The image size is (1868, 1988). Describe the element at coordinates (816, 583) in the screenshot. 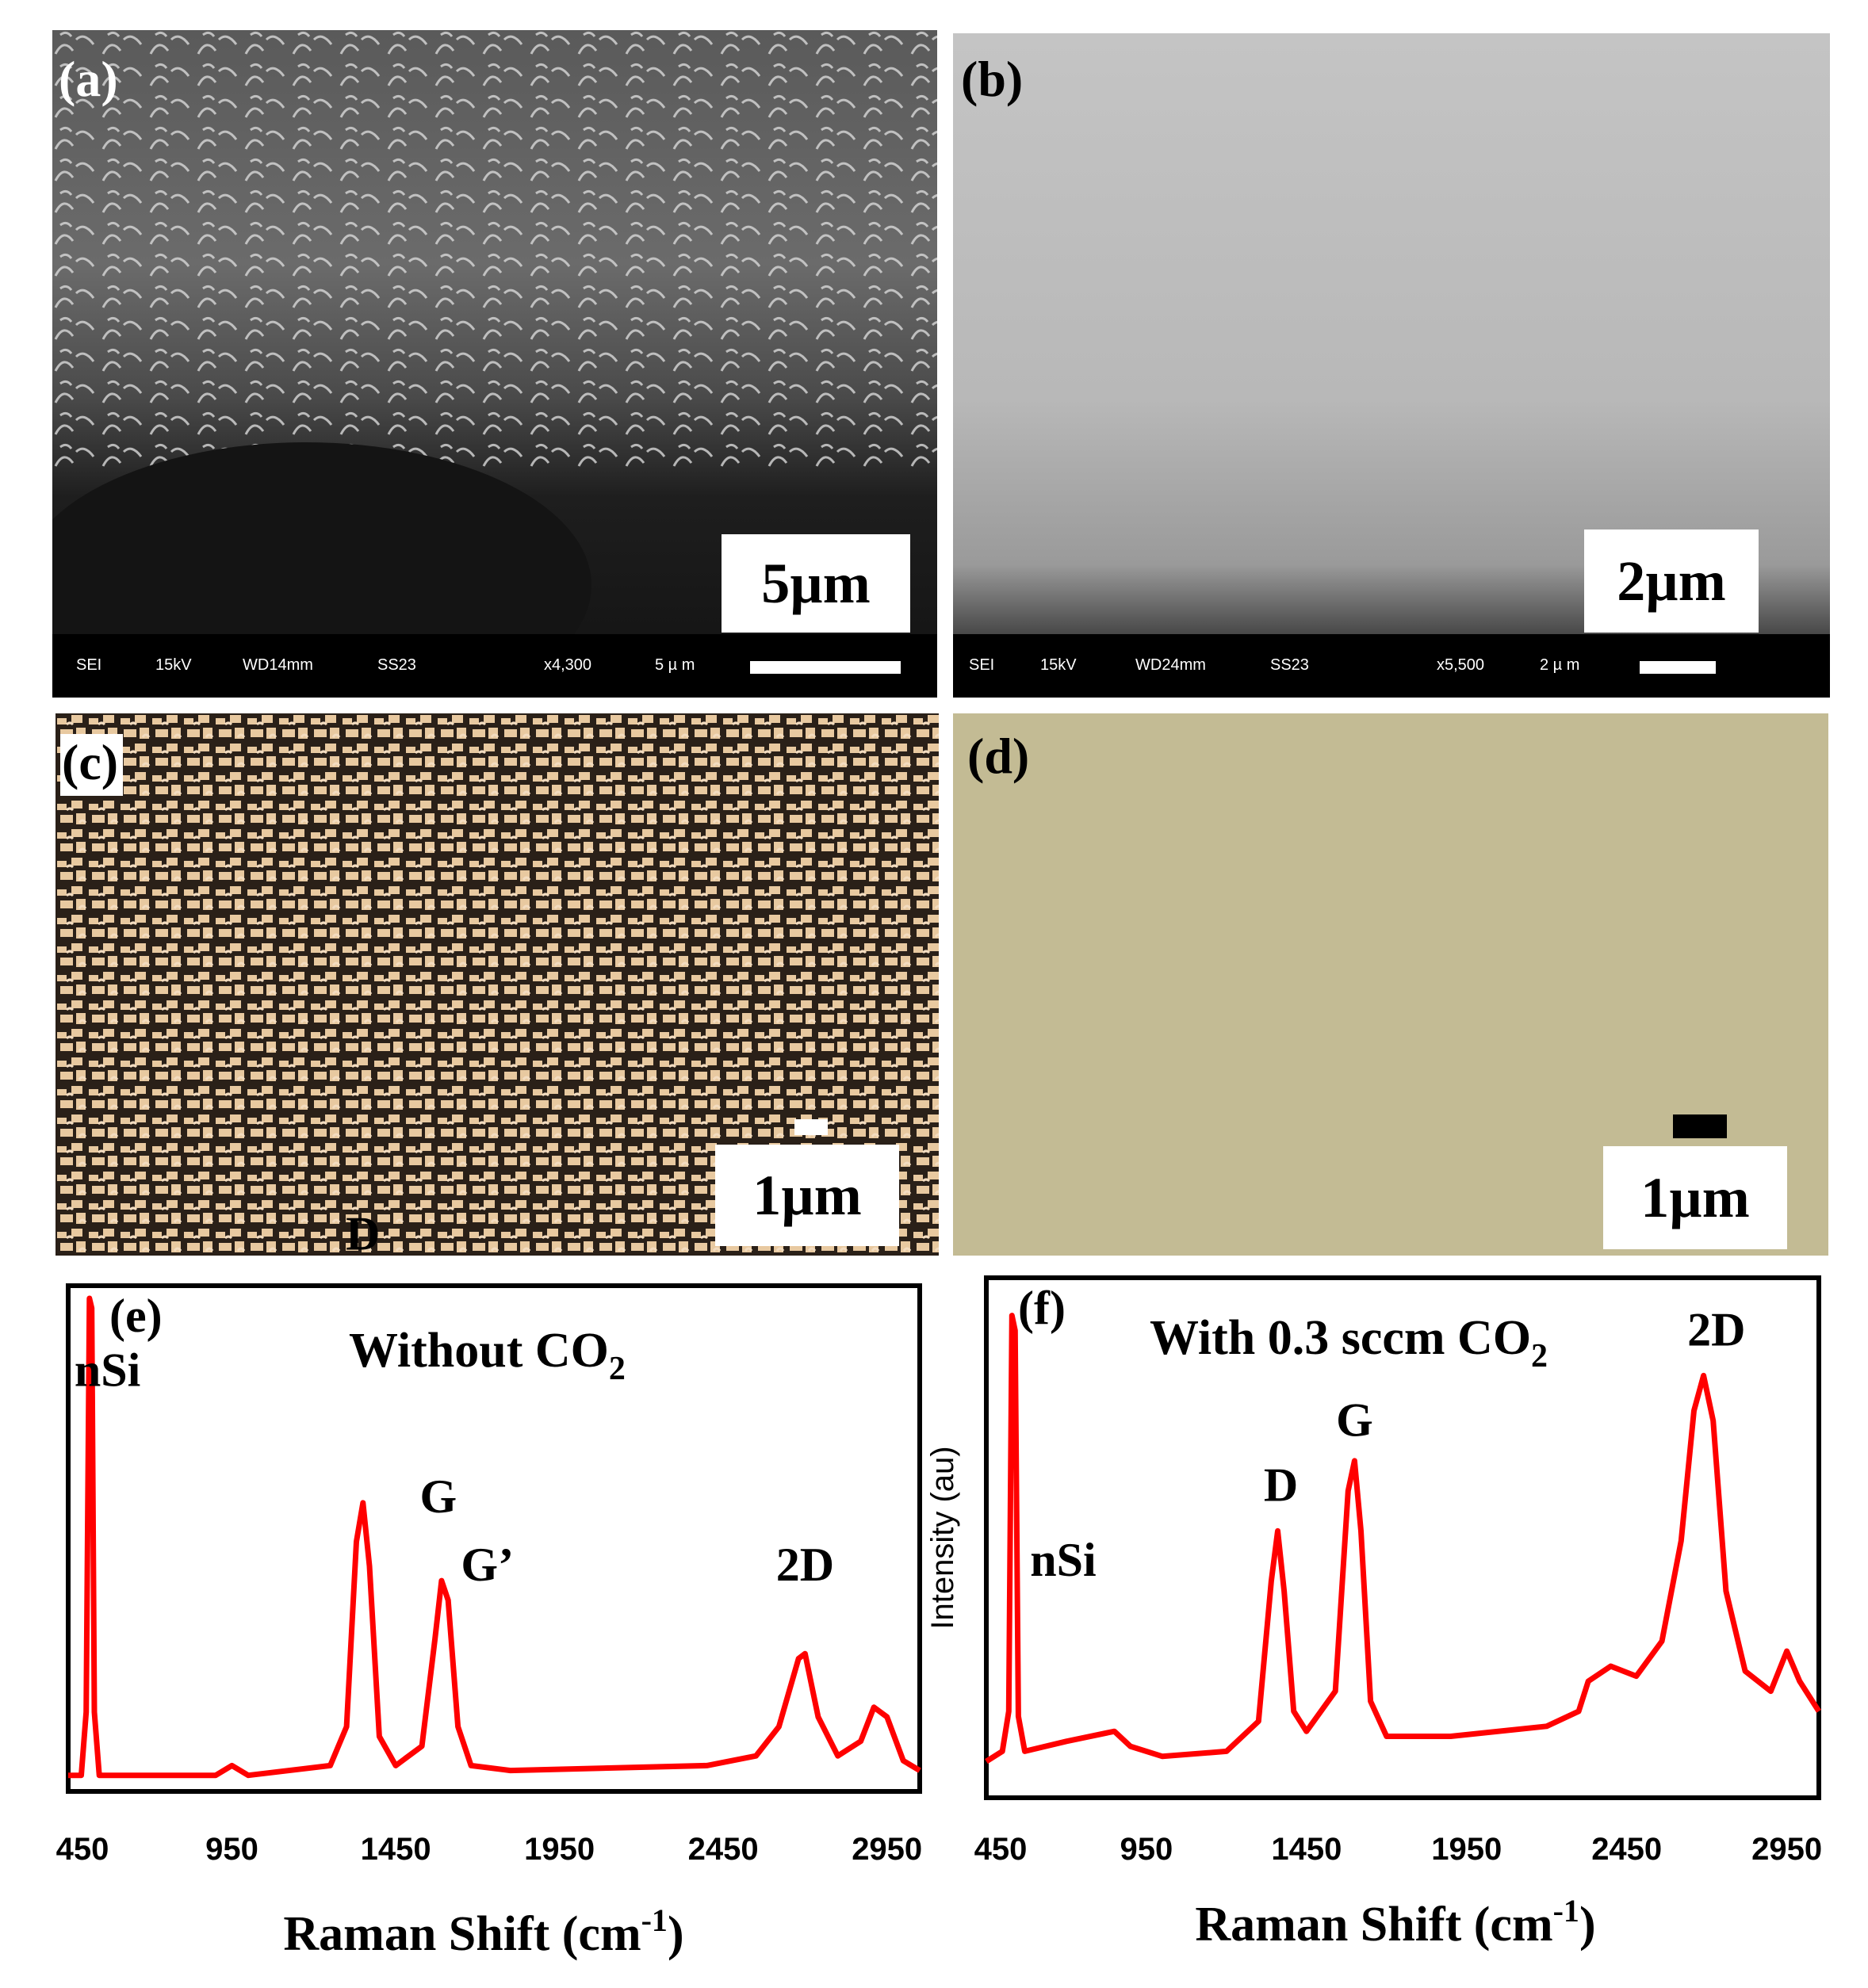

I see `scale-label-a: 5µm` at that location.